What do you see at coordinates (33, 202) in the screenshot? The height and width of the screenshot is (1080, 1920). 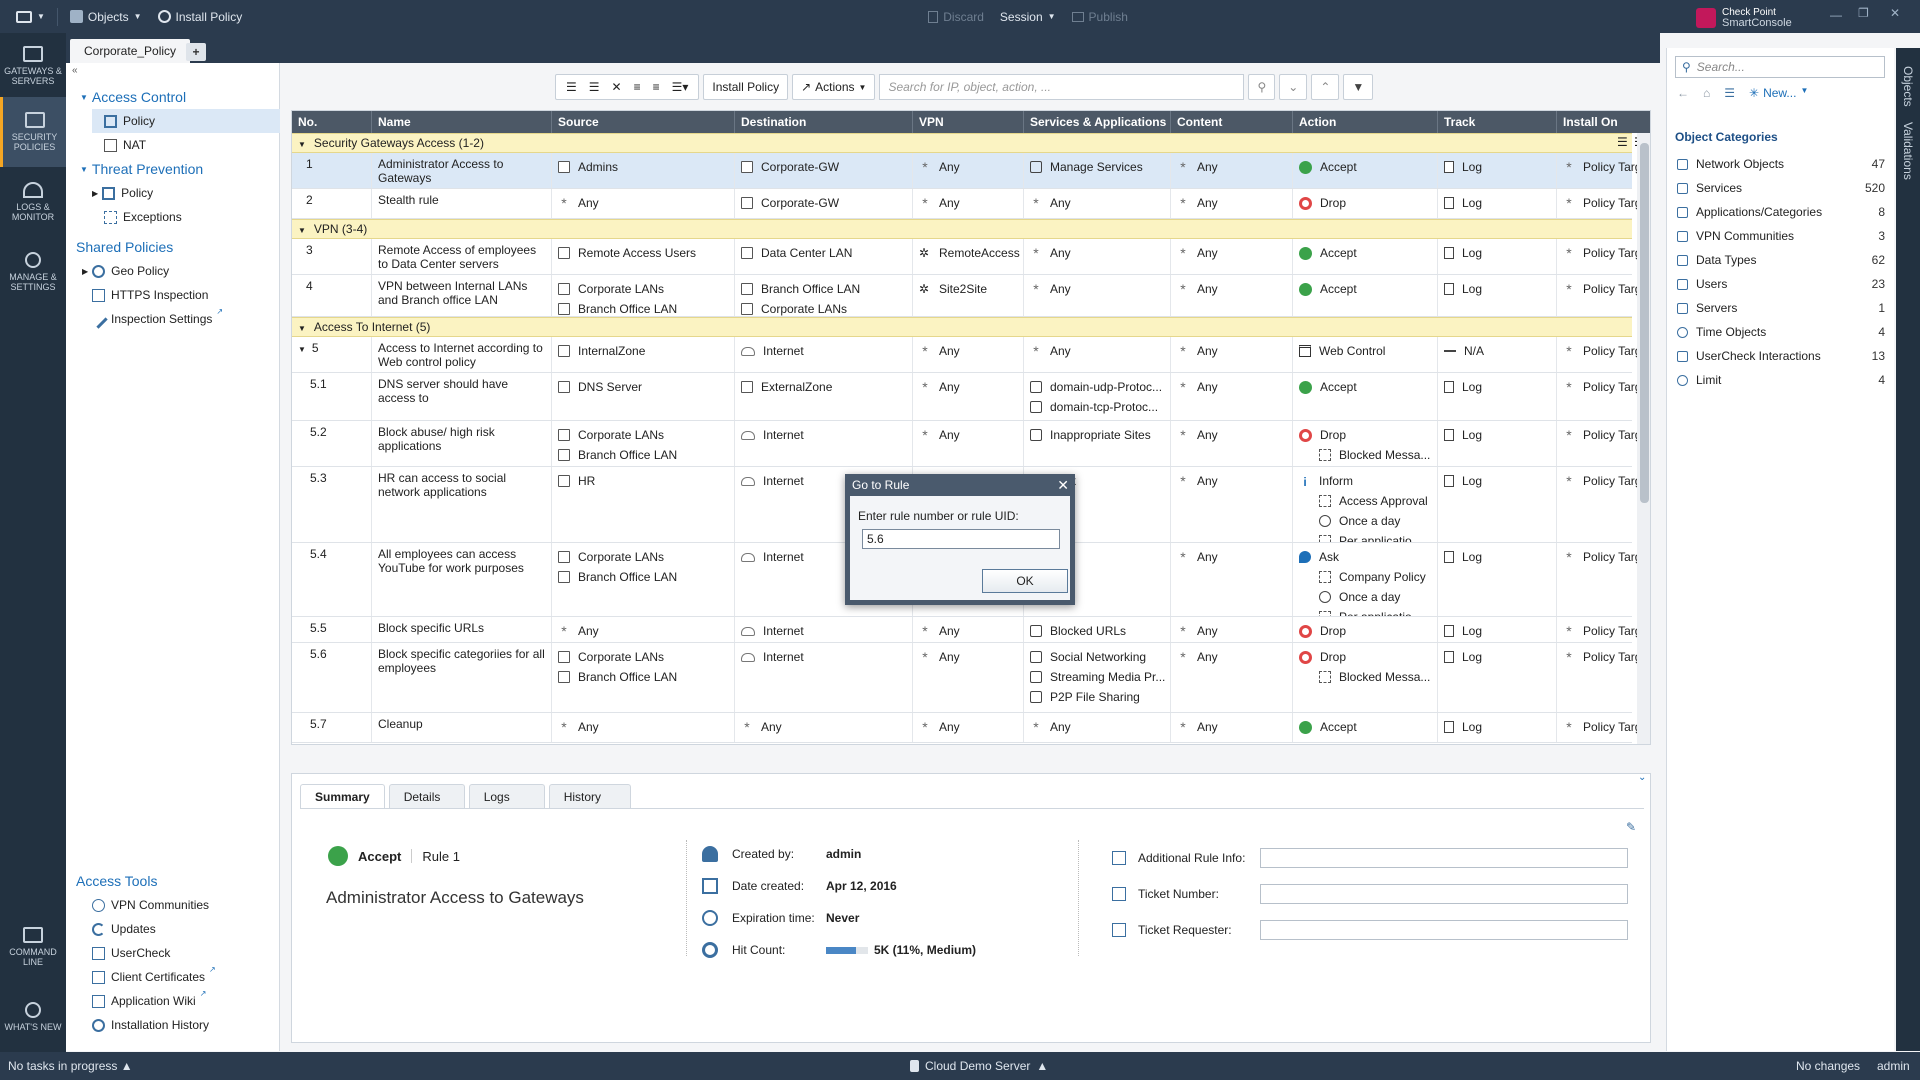 I see `nav-logs-monitor: LOGS & MONITOR` at bounding box center [33, 202].